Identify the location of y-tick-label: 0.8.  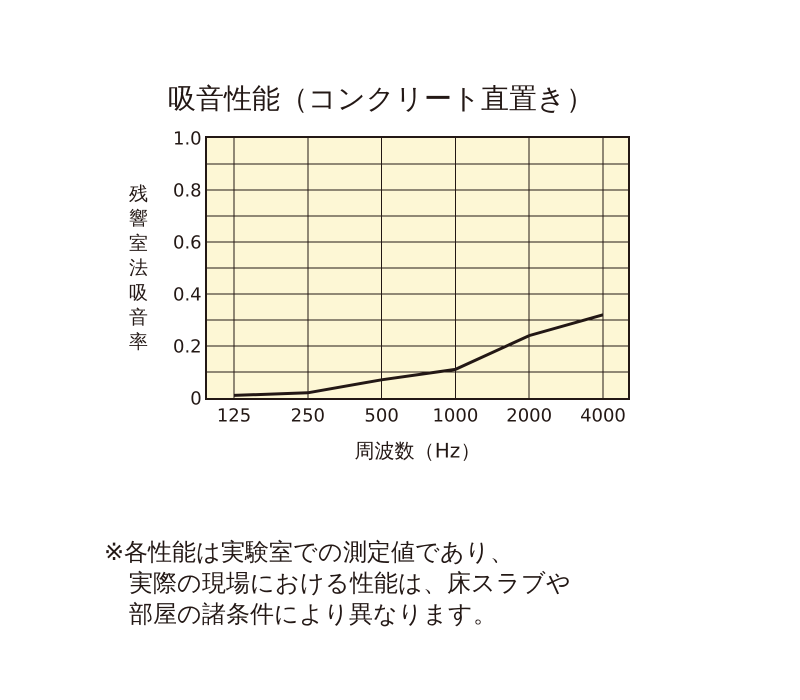
(187, 191).